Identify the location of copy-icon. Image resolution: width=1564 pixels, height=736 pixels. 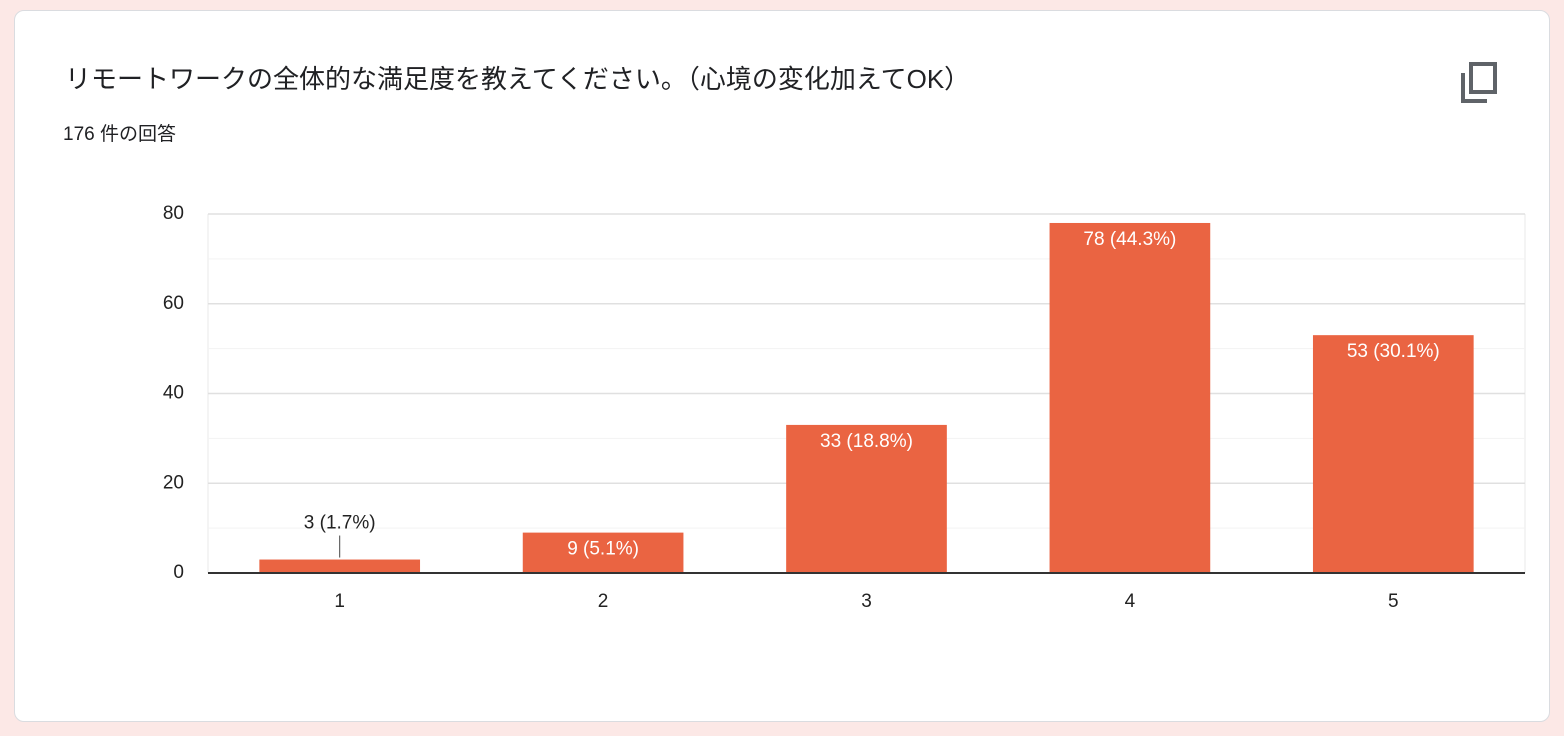
(1479, 83).